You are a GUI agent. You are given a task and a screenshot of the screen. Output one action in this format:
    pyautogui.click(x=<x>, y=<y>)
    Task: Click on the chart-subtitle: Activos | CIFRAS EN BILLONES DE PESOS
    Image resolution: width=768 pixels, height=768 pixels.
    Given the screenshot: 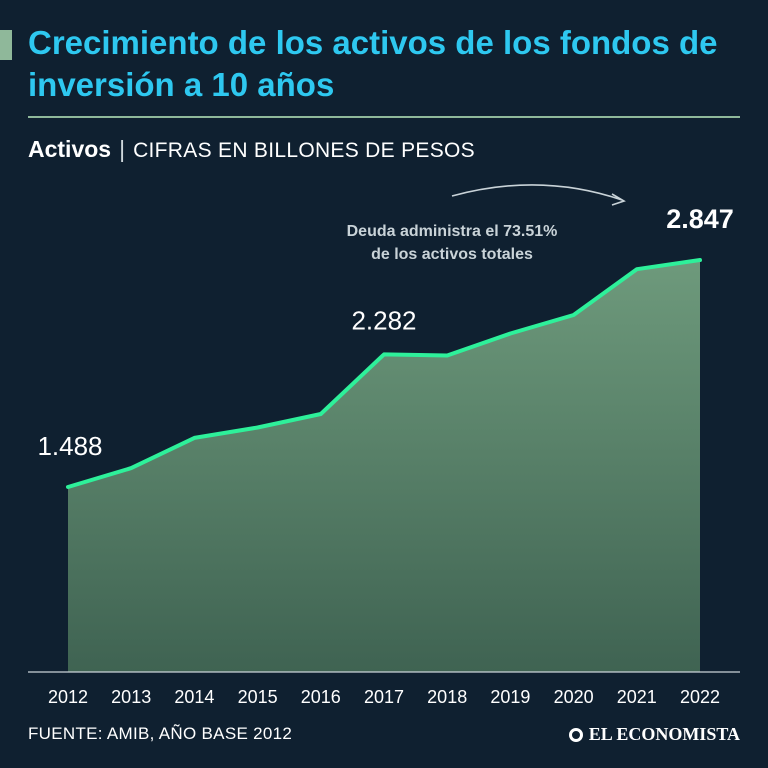 What is the action you would take?
    pyautogui.click(x=251, y=149)
    